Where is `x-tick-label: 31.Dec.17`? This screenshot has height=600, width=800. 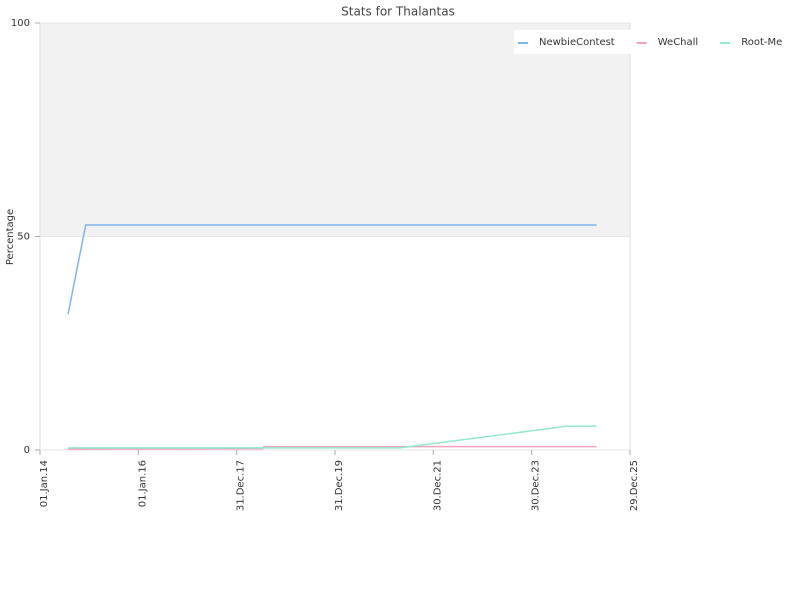
x-tick-label: 31.Dec.17 is located at coordinates (241, 485).